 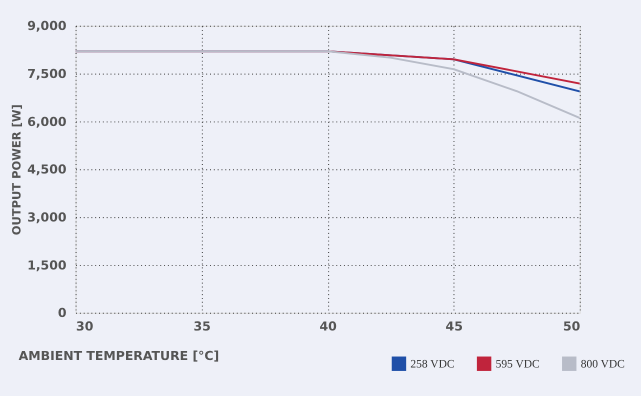 What do you see at coordinates (47, 169) in the screenshot?
I see `y-tick-label: 4,500` at bounding box center [47, 169].